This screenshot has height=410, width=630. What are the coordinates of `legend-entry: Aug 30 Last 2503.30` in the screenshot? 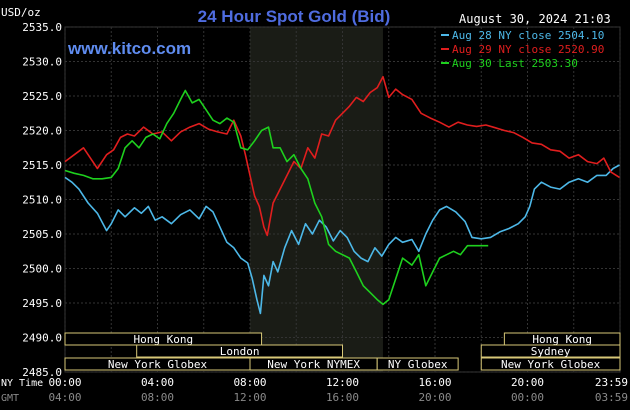 It's located at (515, 63).